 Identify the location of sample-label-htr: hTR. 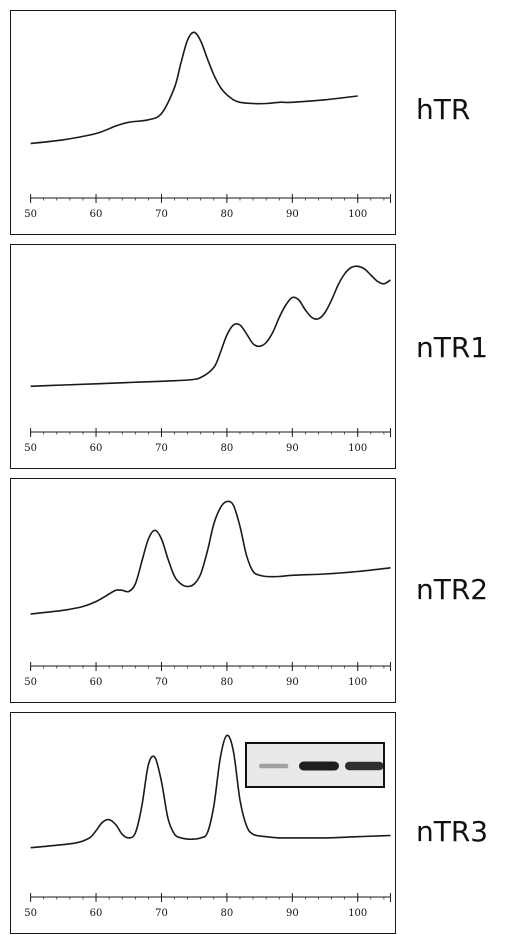
(443, 109).